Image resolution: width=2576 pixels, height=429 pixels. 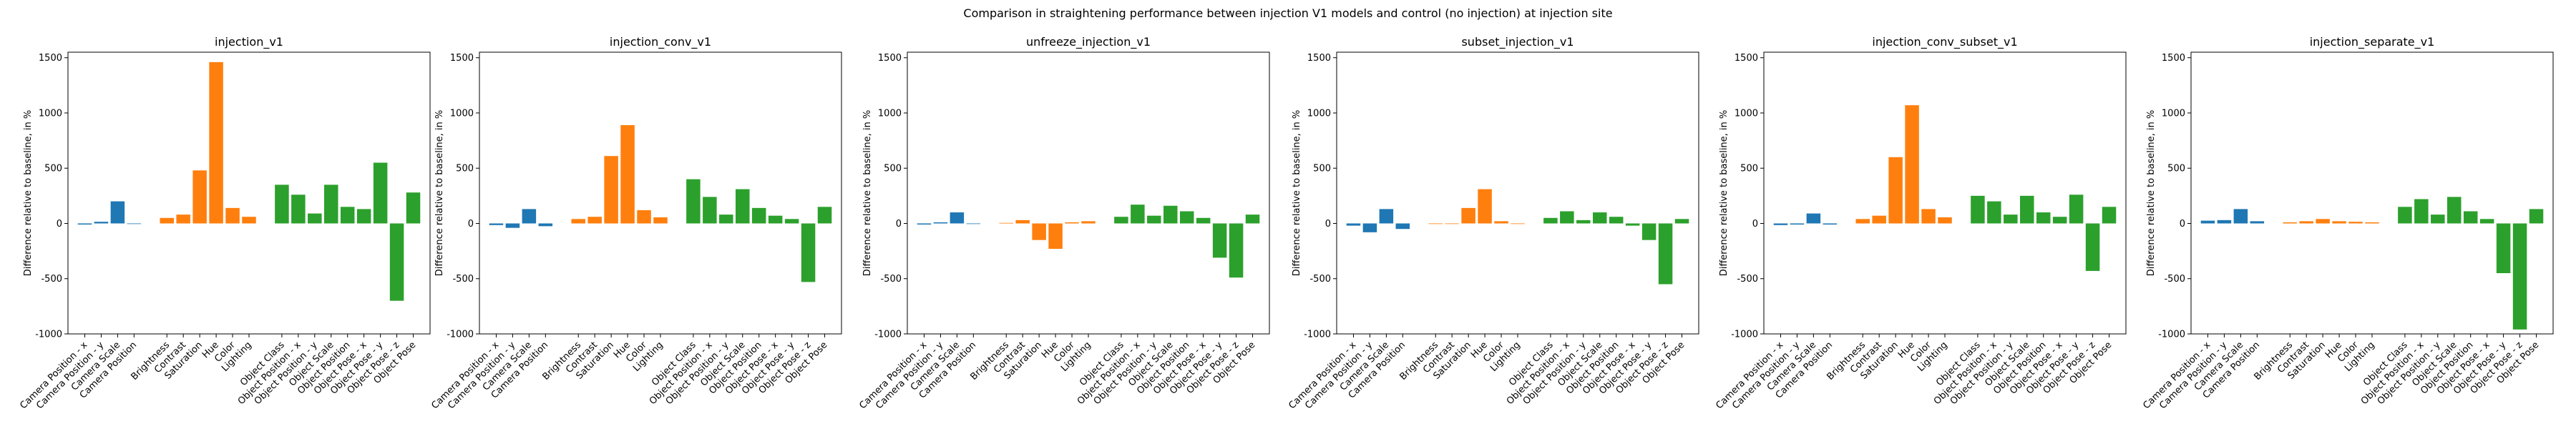 I want to click on subplot-title: subset_injection_v1, so click(x=1517, y=42).